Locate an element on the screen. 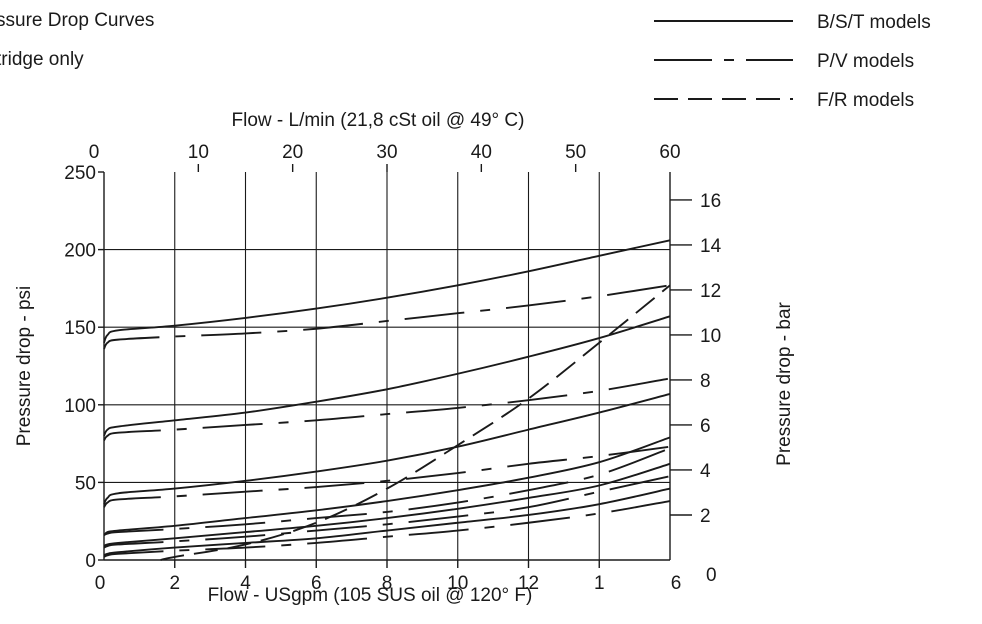 The height and width of the screenshot is (624, 982). top-tick-label: 60 is located at coordinates (669, 152).